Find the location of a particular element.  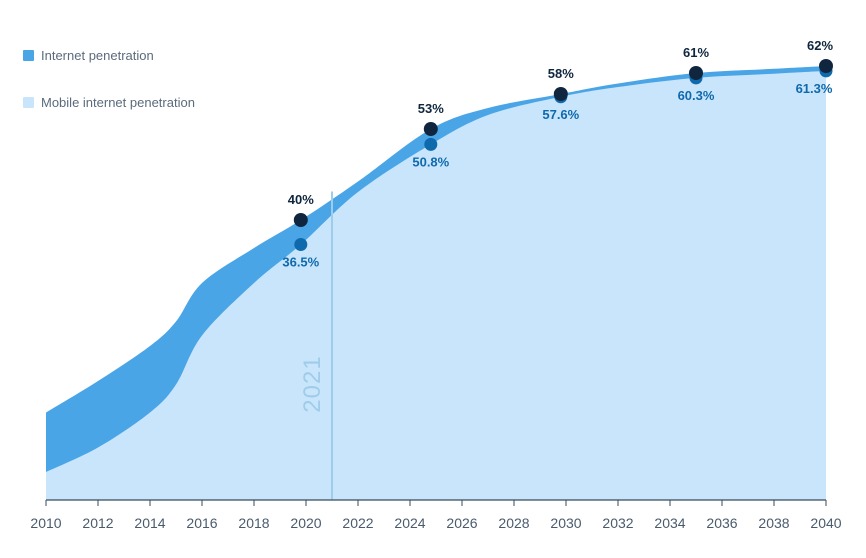

x-tick-label-2026: 2026 is located at coordinates (461, 523).